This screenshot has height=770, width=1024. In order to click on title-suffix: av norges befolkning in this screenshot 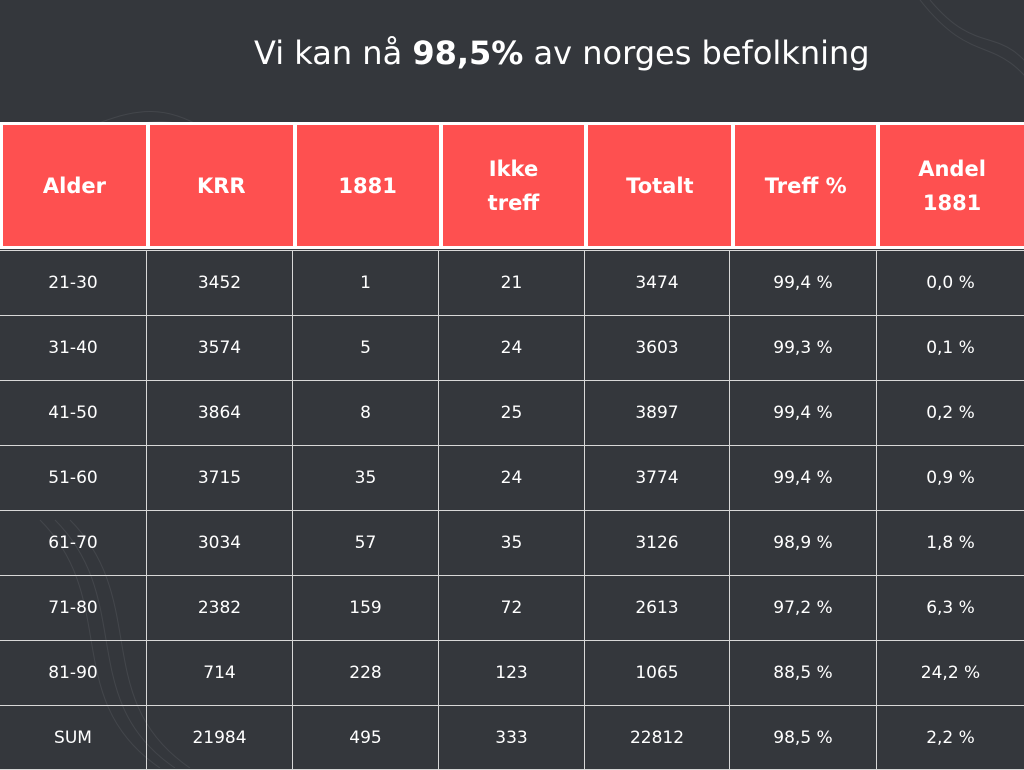, I will do `click(696, 53)`.